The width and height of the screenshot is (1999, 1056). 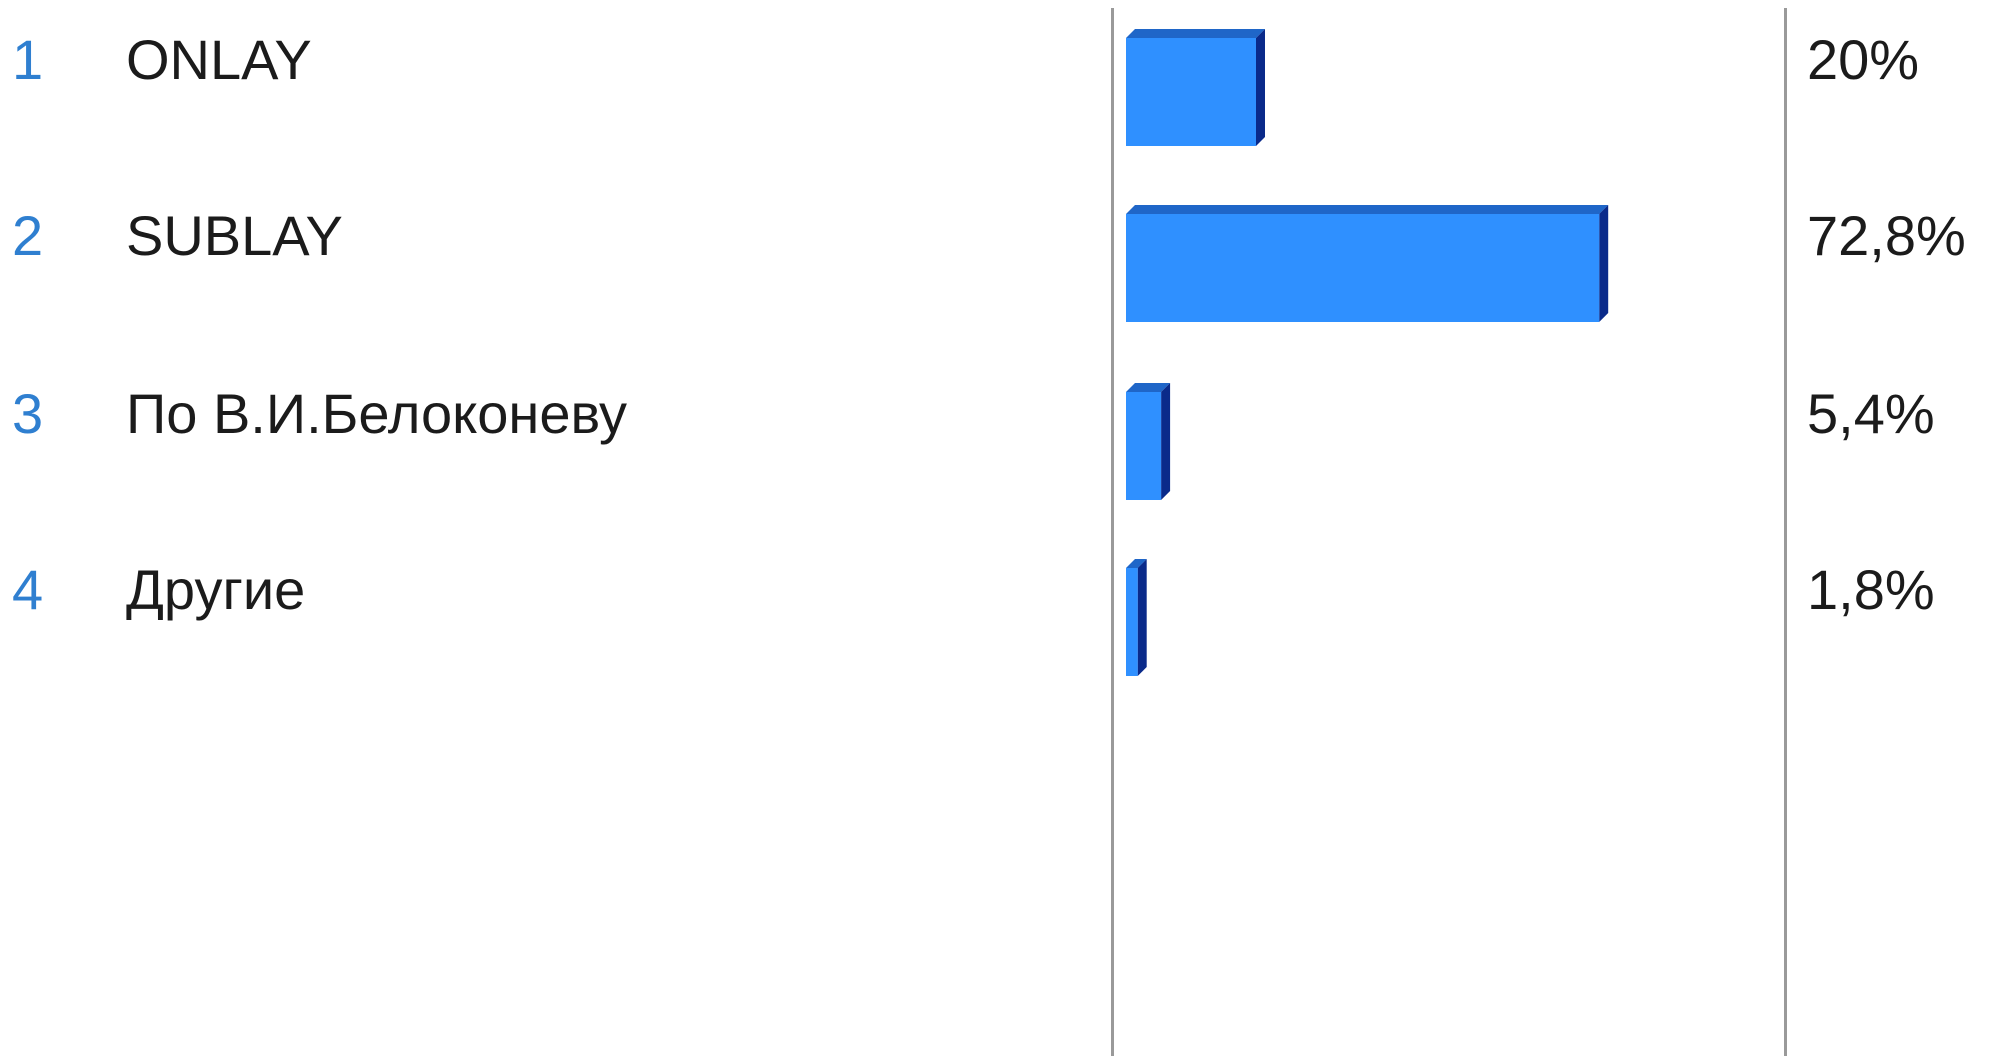 I want to click on value-label-onlay: 20%, so click(x=1863, y=59).